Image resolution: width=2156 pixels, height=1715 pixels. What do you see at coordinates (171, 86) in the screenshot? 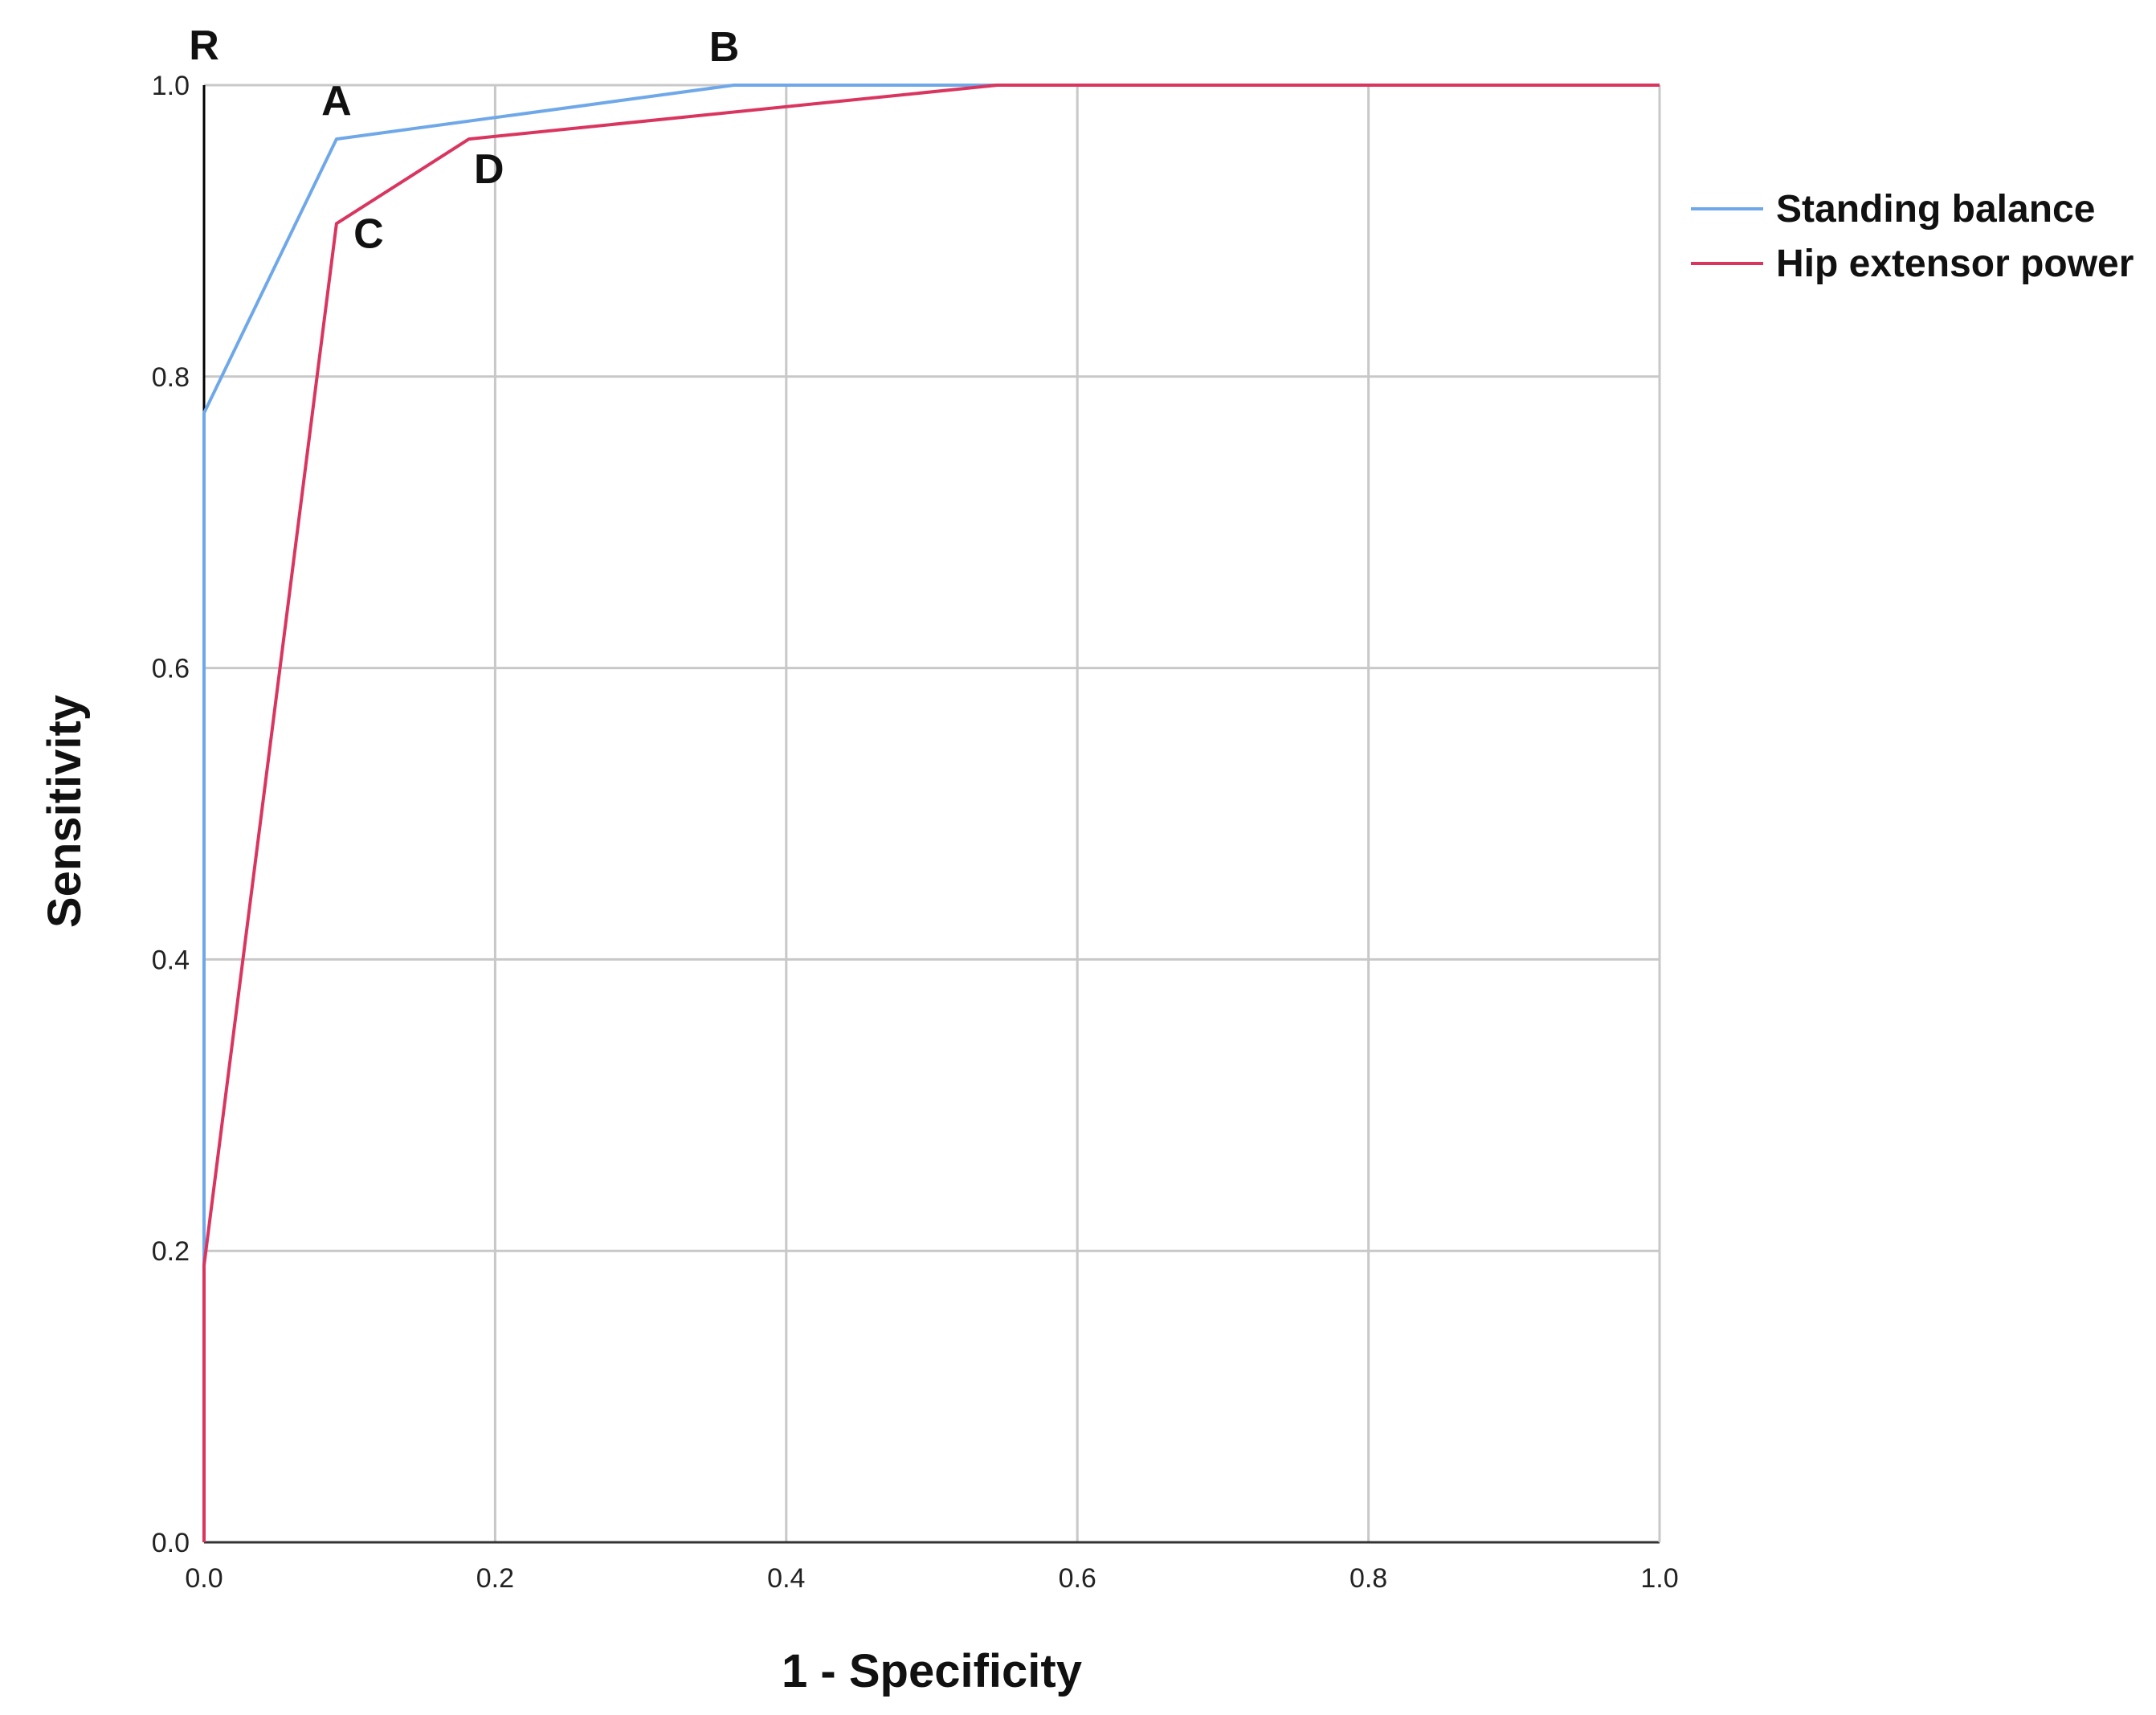
I see `y-tick-label: 1.0` at bounding box center [171, 86].